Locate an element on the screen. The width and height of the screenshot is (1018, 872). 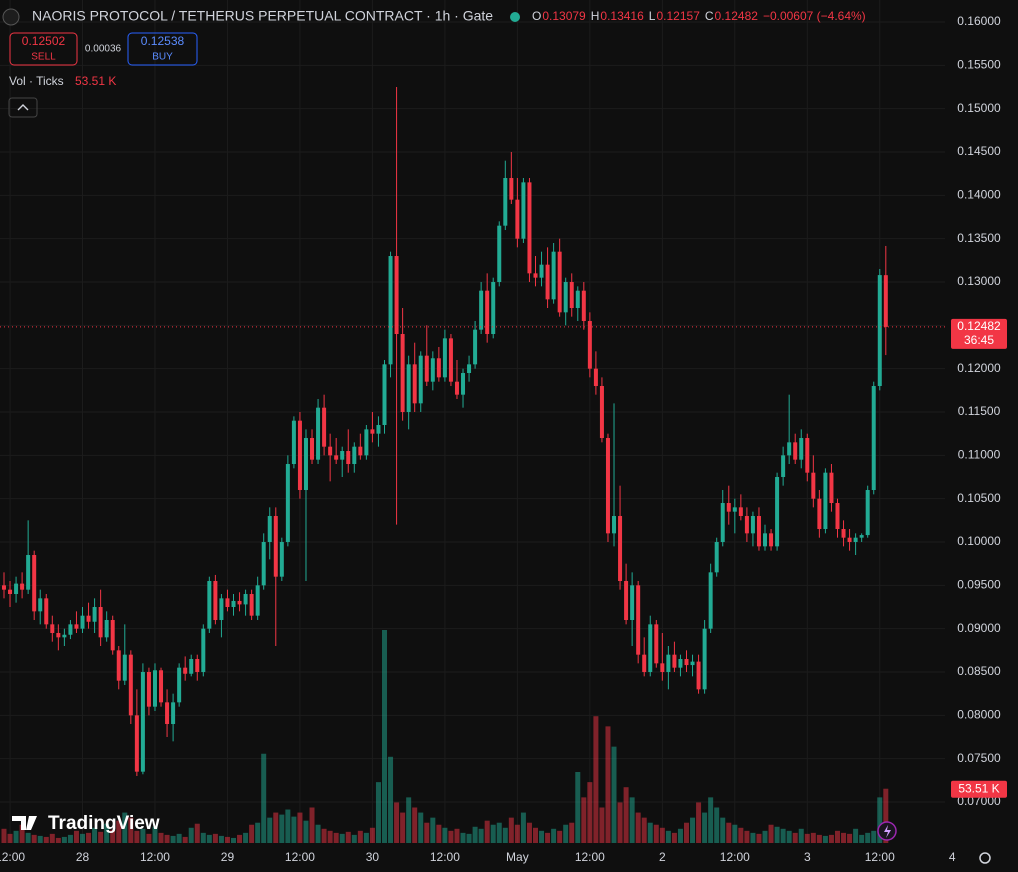
collapse-button is located at coordinates (23, 107).